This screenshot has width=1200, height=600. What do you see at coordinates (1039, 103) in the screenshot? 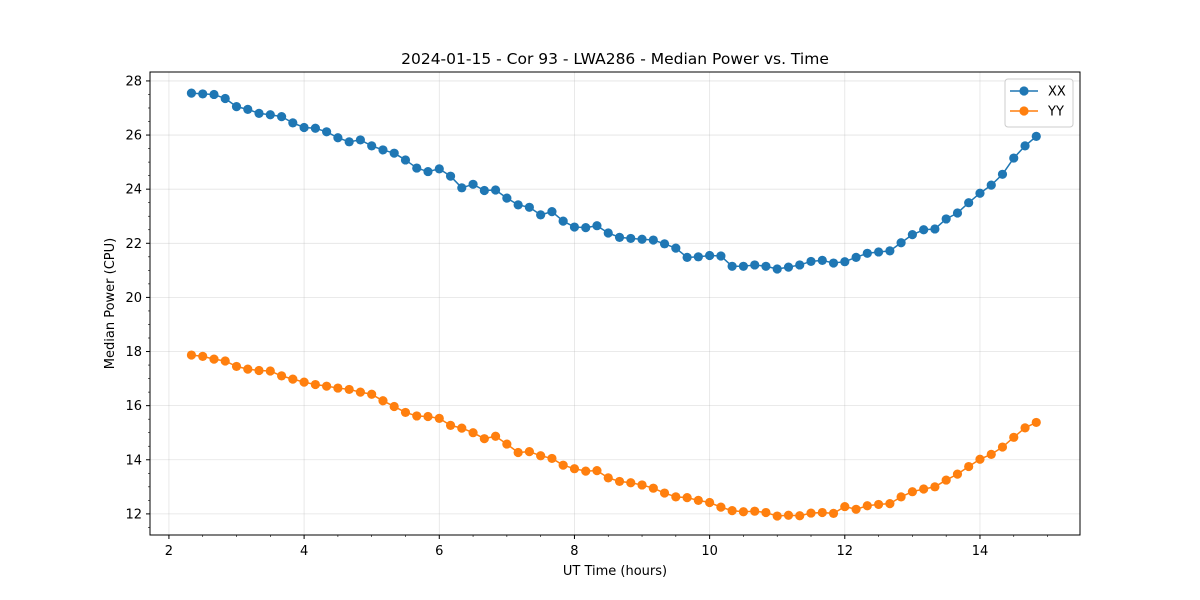
I see `legend: XX YY` at bounding box center [1039, 103].